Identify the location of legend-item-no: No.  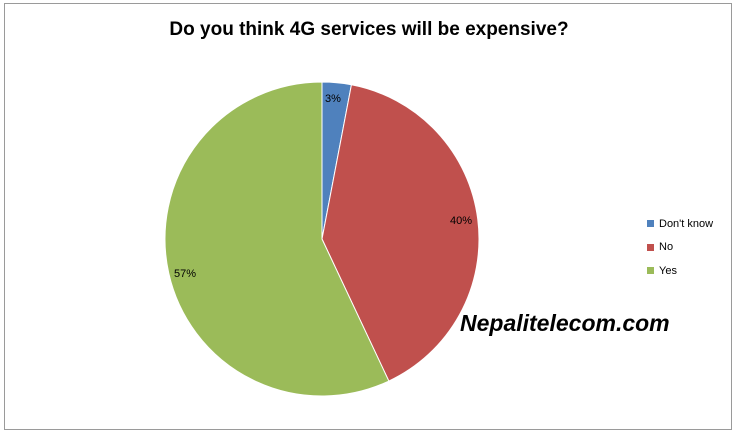
(680, 248).